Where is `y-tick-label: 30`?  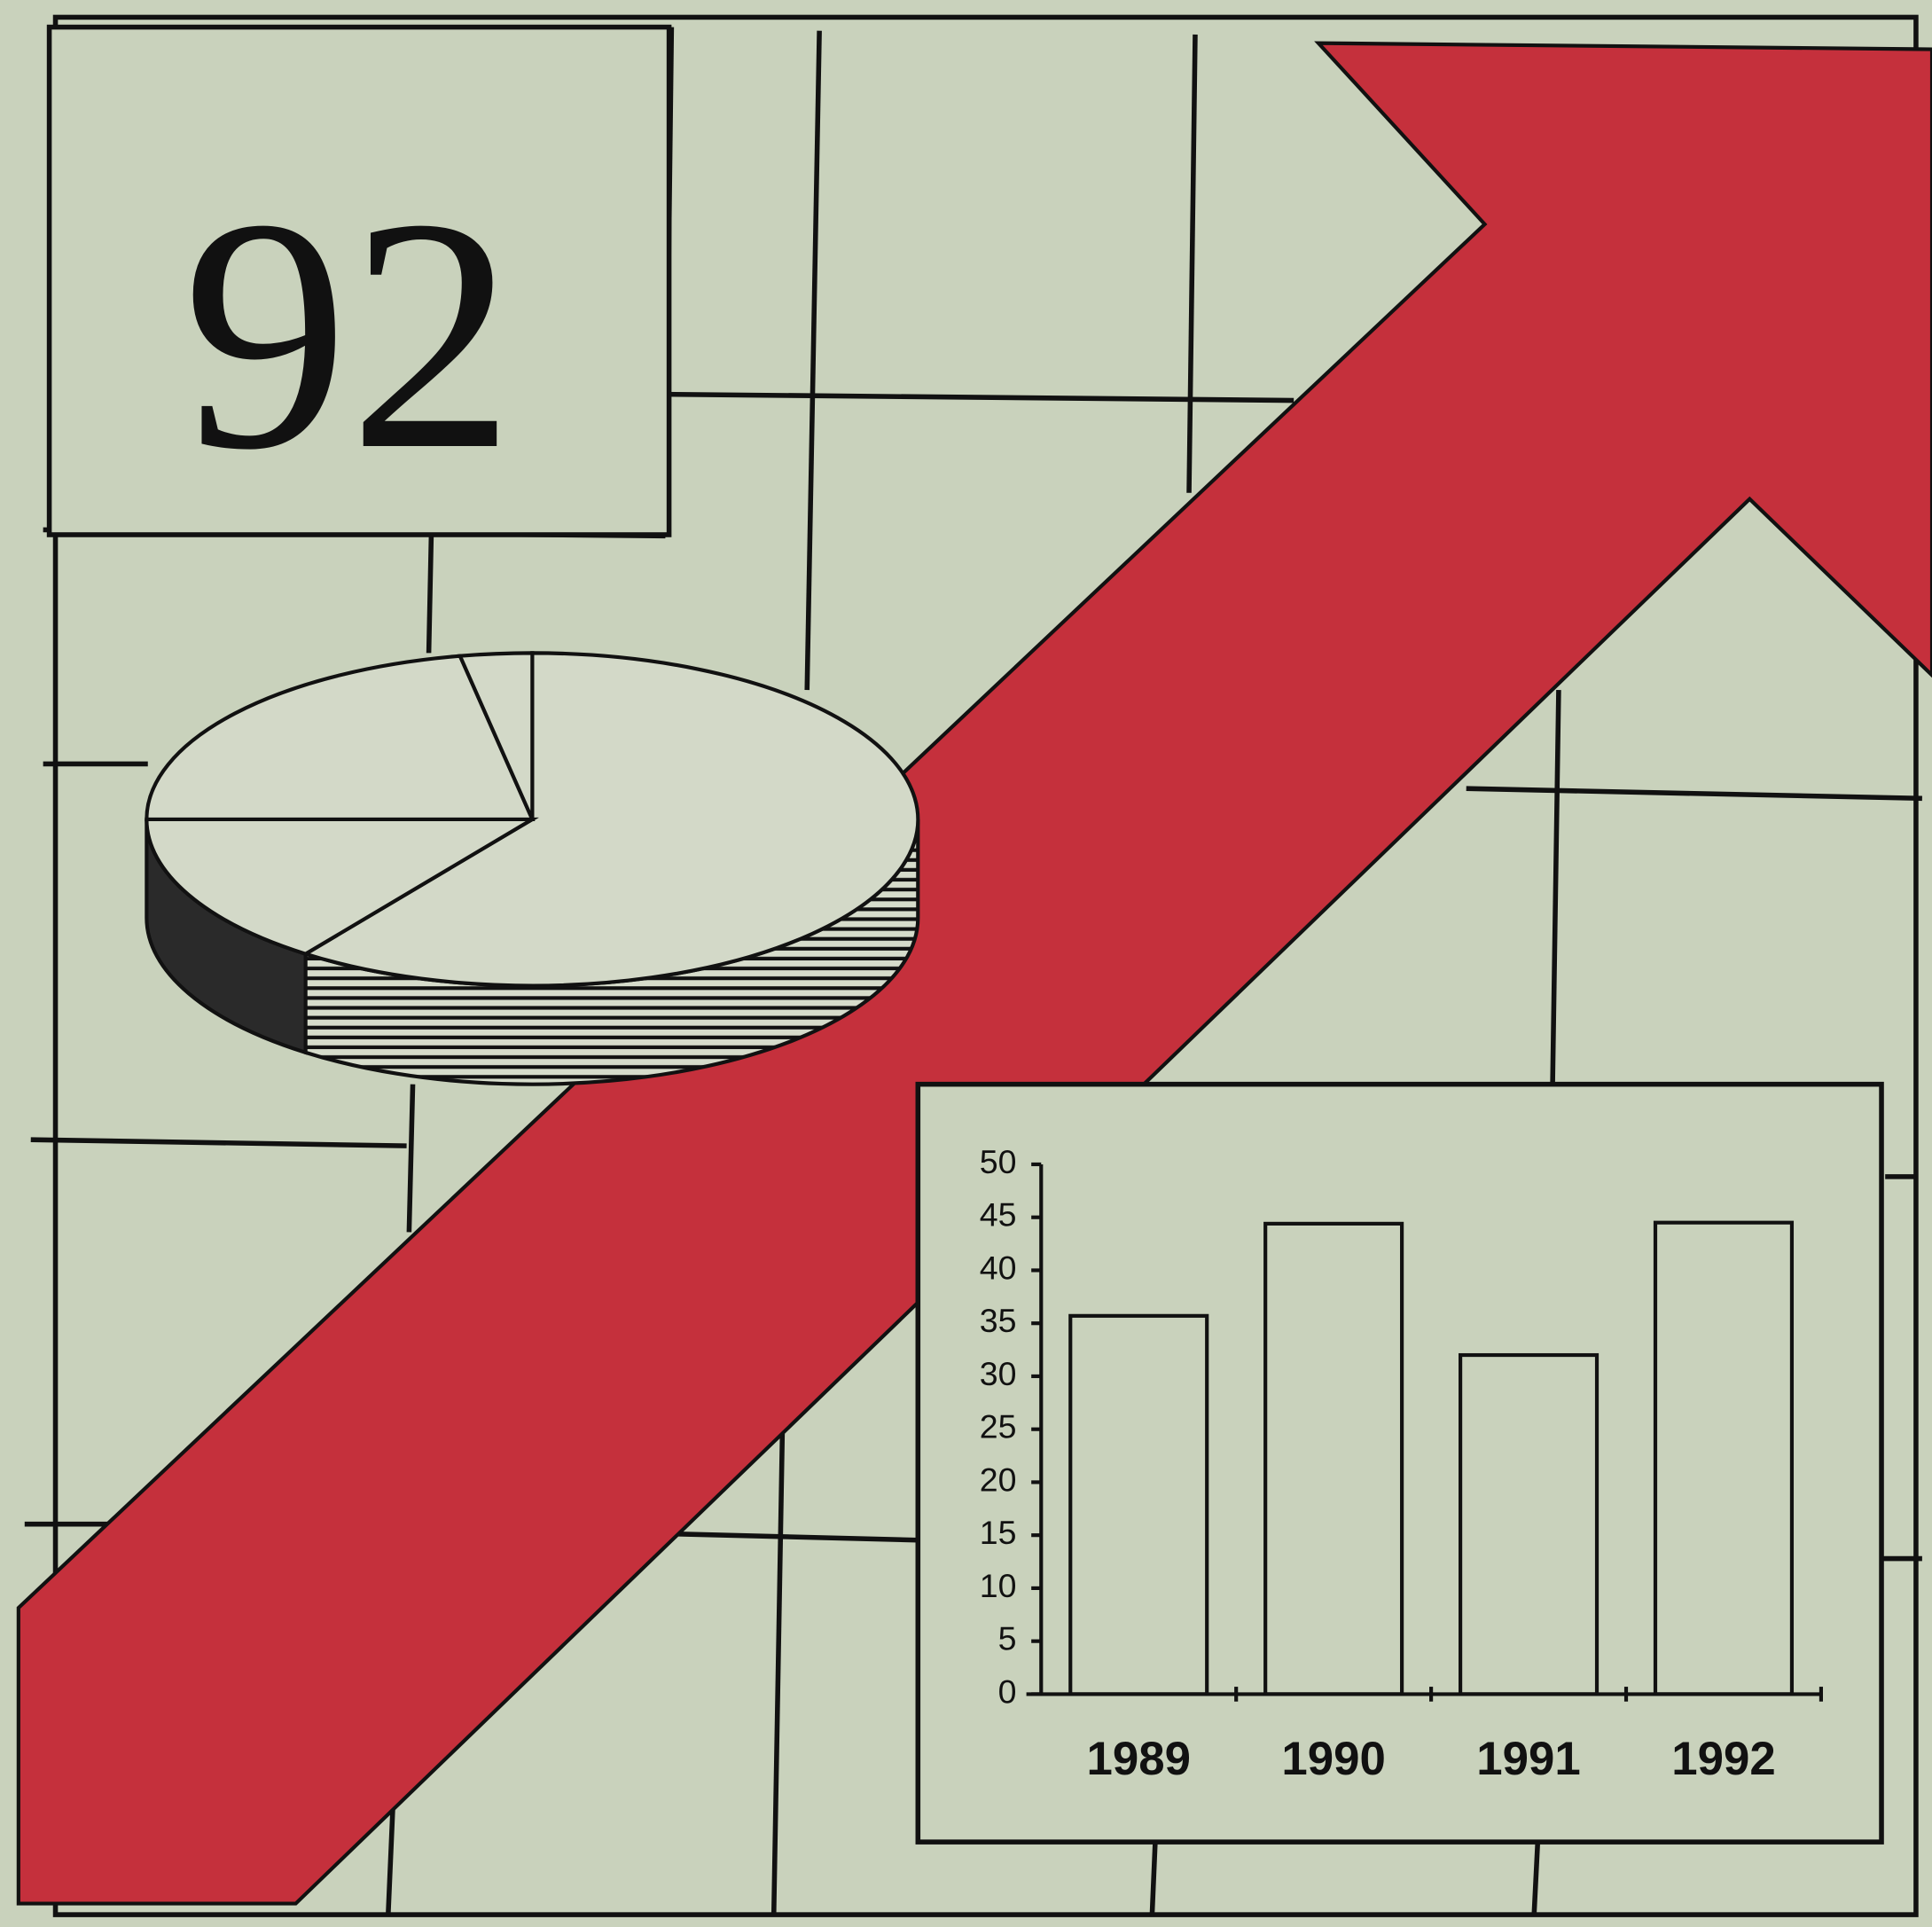
y-tick-label: 30 is located at coordinates (998, 1373).